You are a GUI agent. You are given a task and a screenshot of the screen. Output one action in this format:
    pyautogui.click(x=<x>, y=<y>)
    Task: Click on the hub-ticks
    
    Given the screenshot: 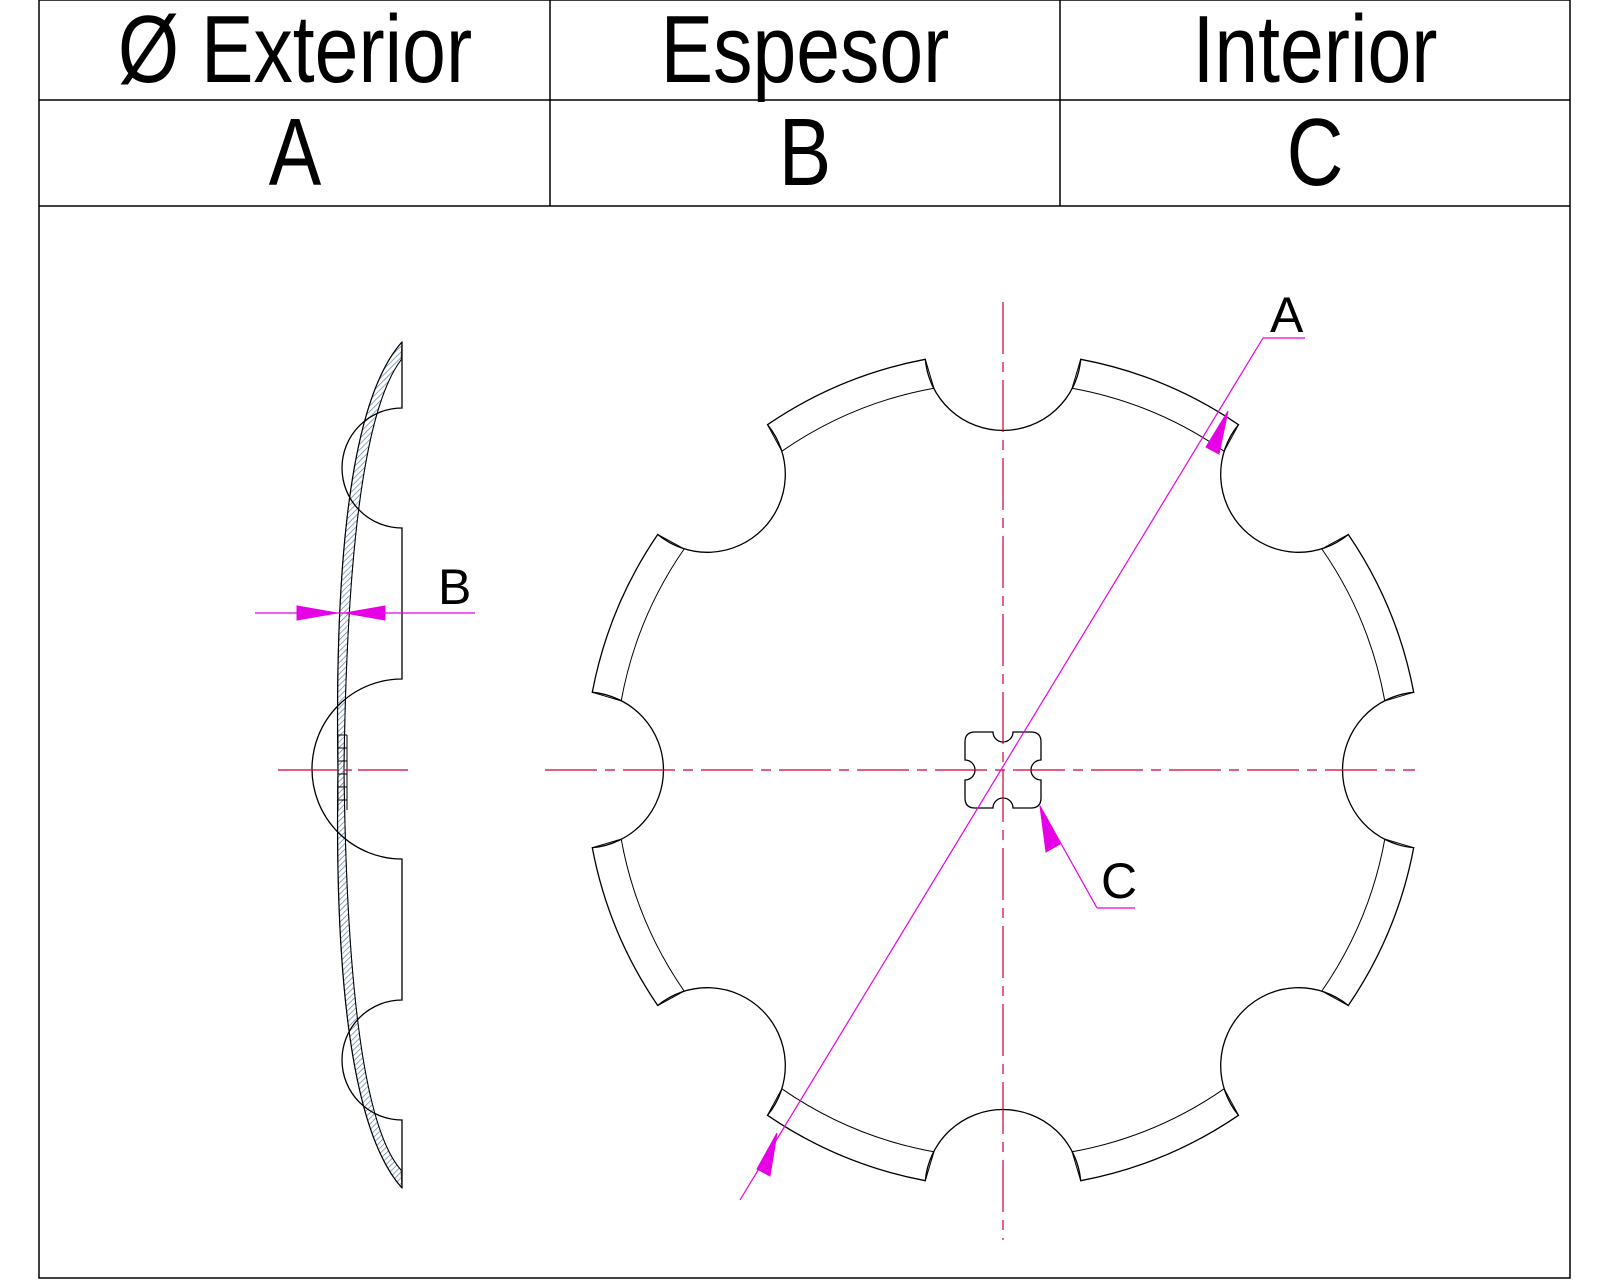 What is the action you would take?
    pyautogui.click(x=342, y=772)
    